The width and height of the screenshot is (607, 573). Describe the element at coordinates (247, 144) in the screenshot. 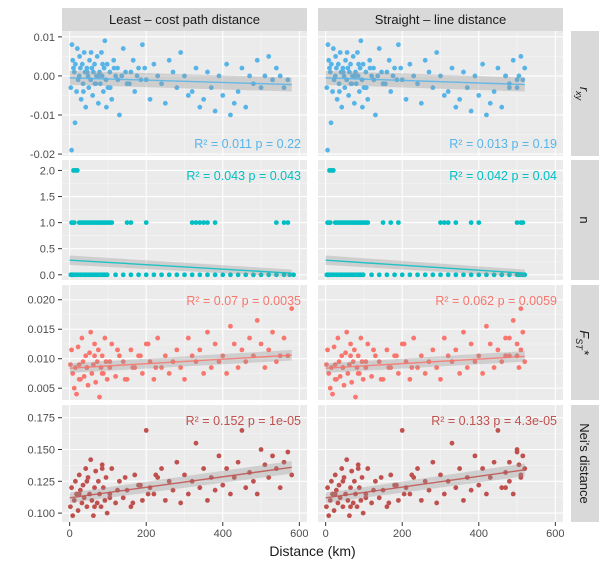

I see `stats-annotation: R² = 0.011 p = 0.22` at that location.